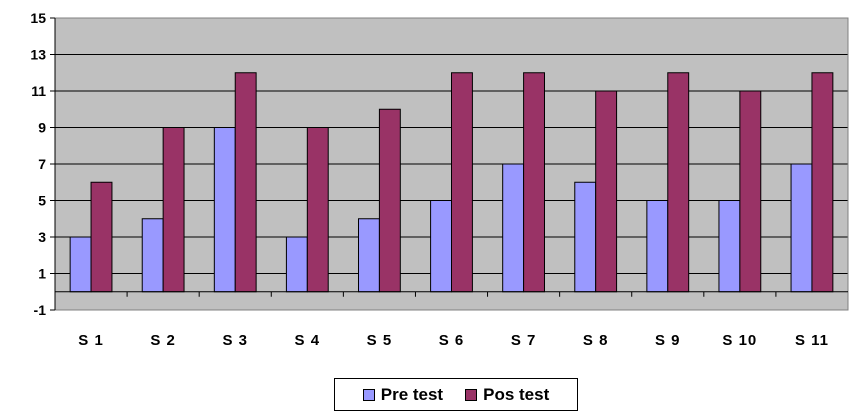 The image size is (849, 414). Describe the element at coordinates (235, 340) in the screenshot. I see `x-category-label: S 3` at that location.